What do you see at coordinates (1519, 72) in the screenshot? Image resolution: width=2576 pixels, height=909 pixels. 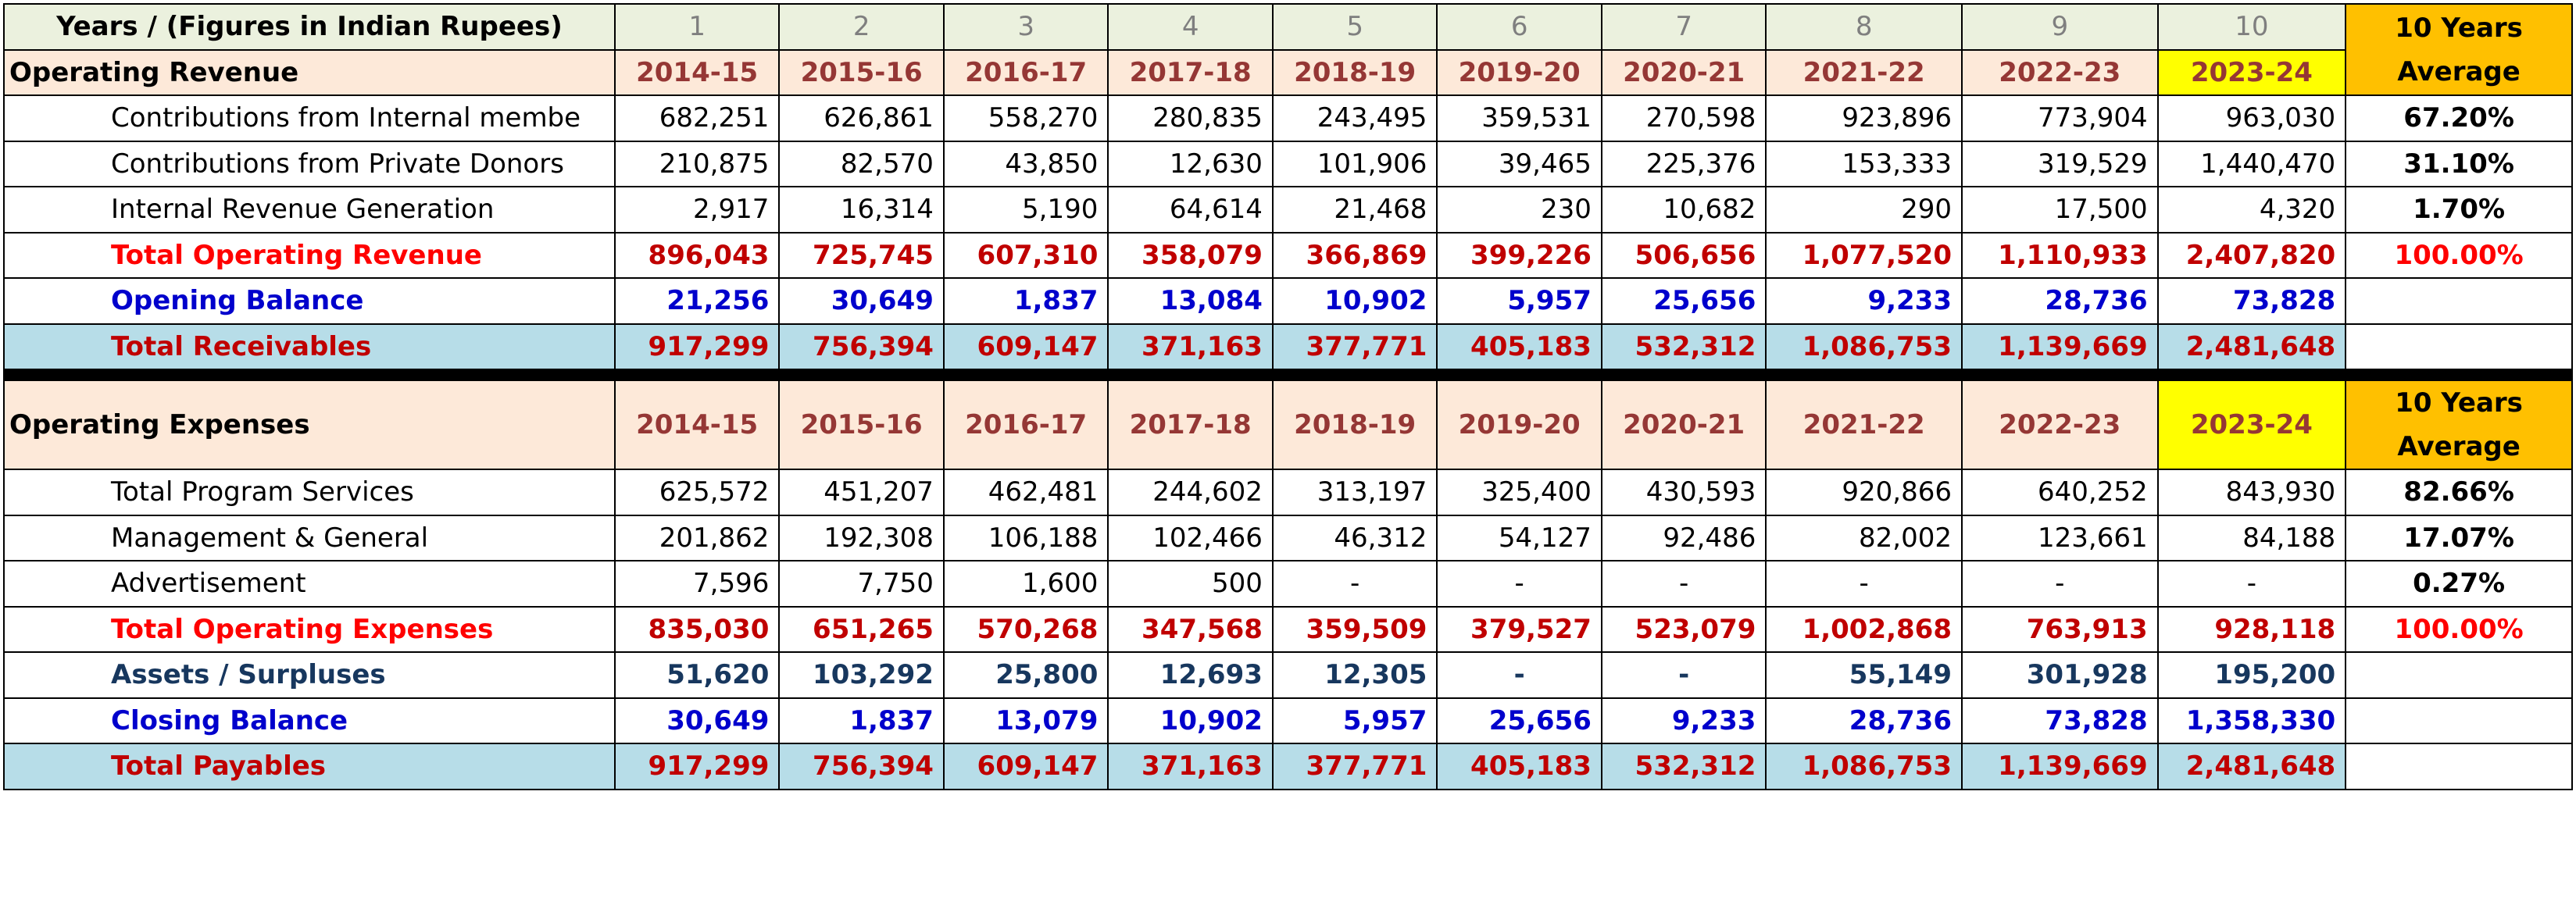 I see `fiscal-year-cell: 2019-20` at bounding box center [1519, 72].